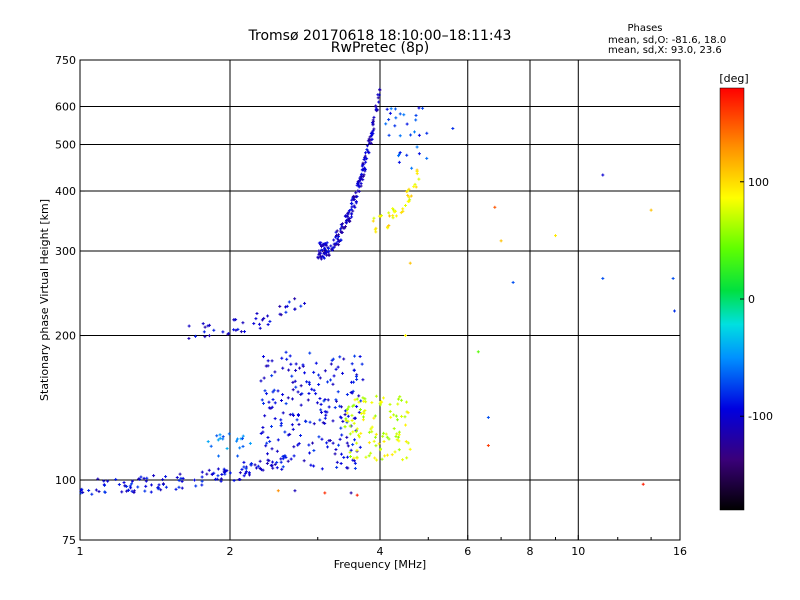 The height and width of the screenshot is (600, 800). I want to click on x-tick-label: 10, so click(578, 551).